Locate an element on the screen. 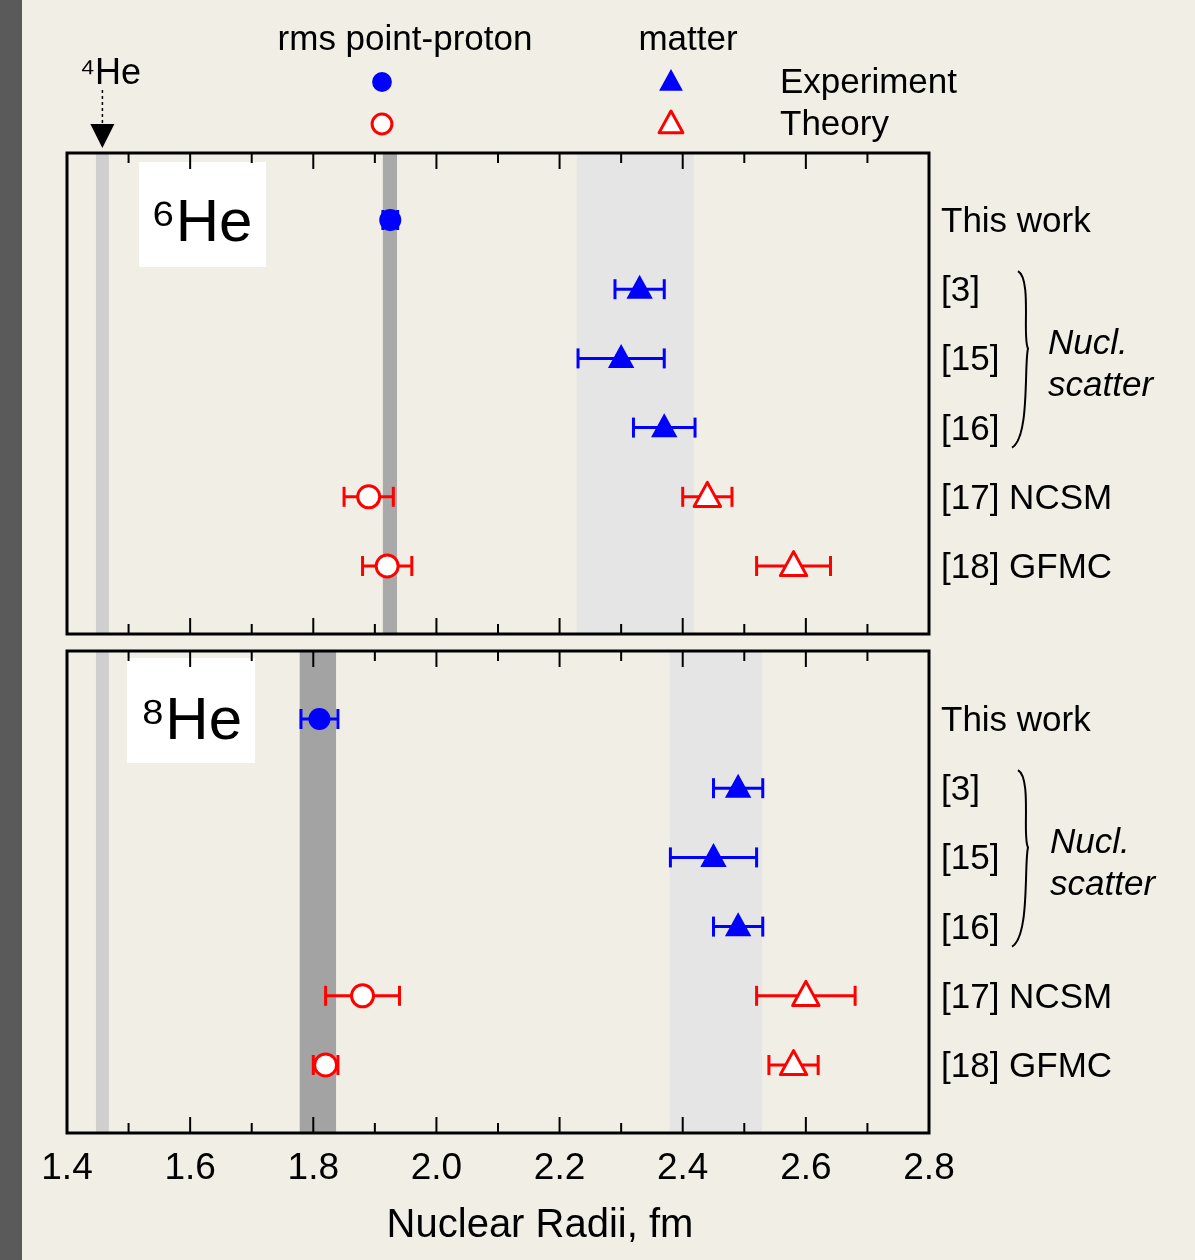 This screenshot has height=1260, width=1195. x-tick-label: 2.6 is located at coordinates (806, 1166).